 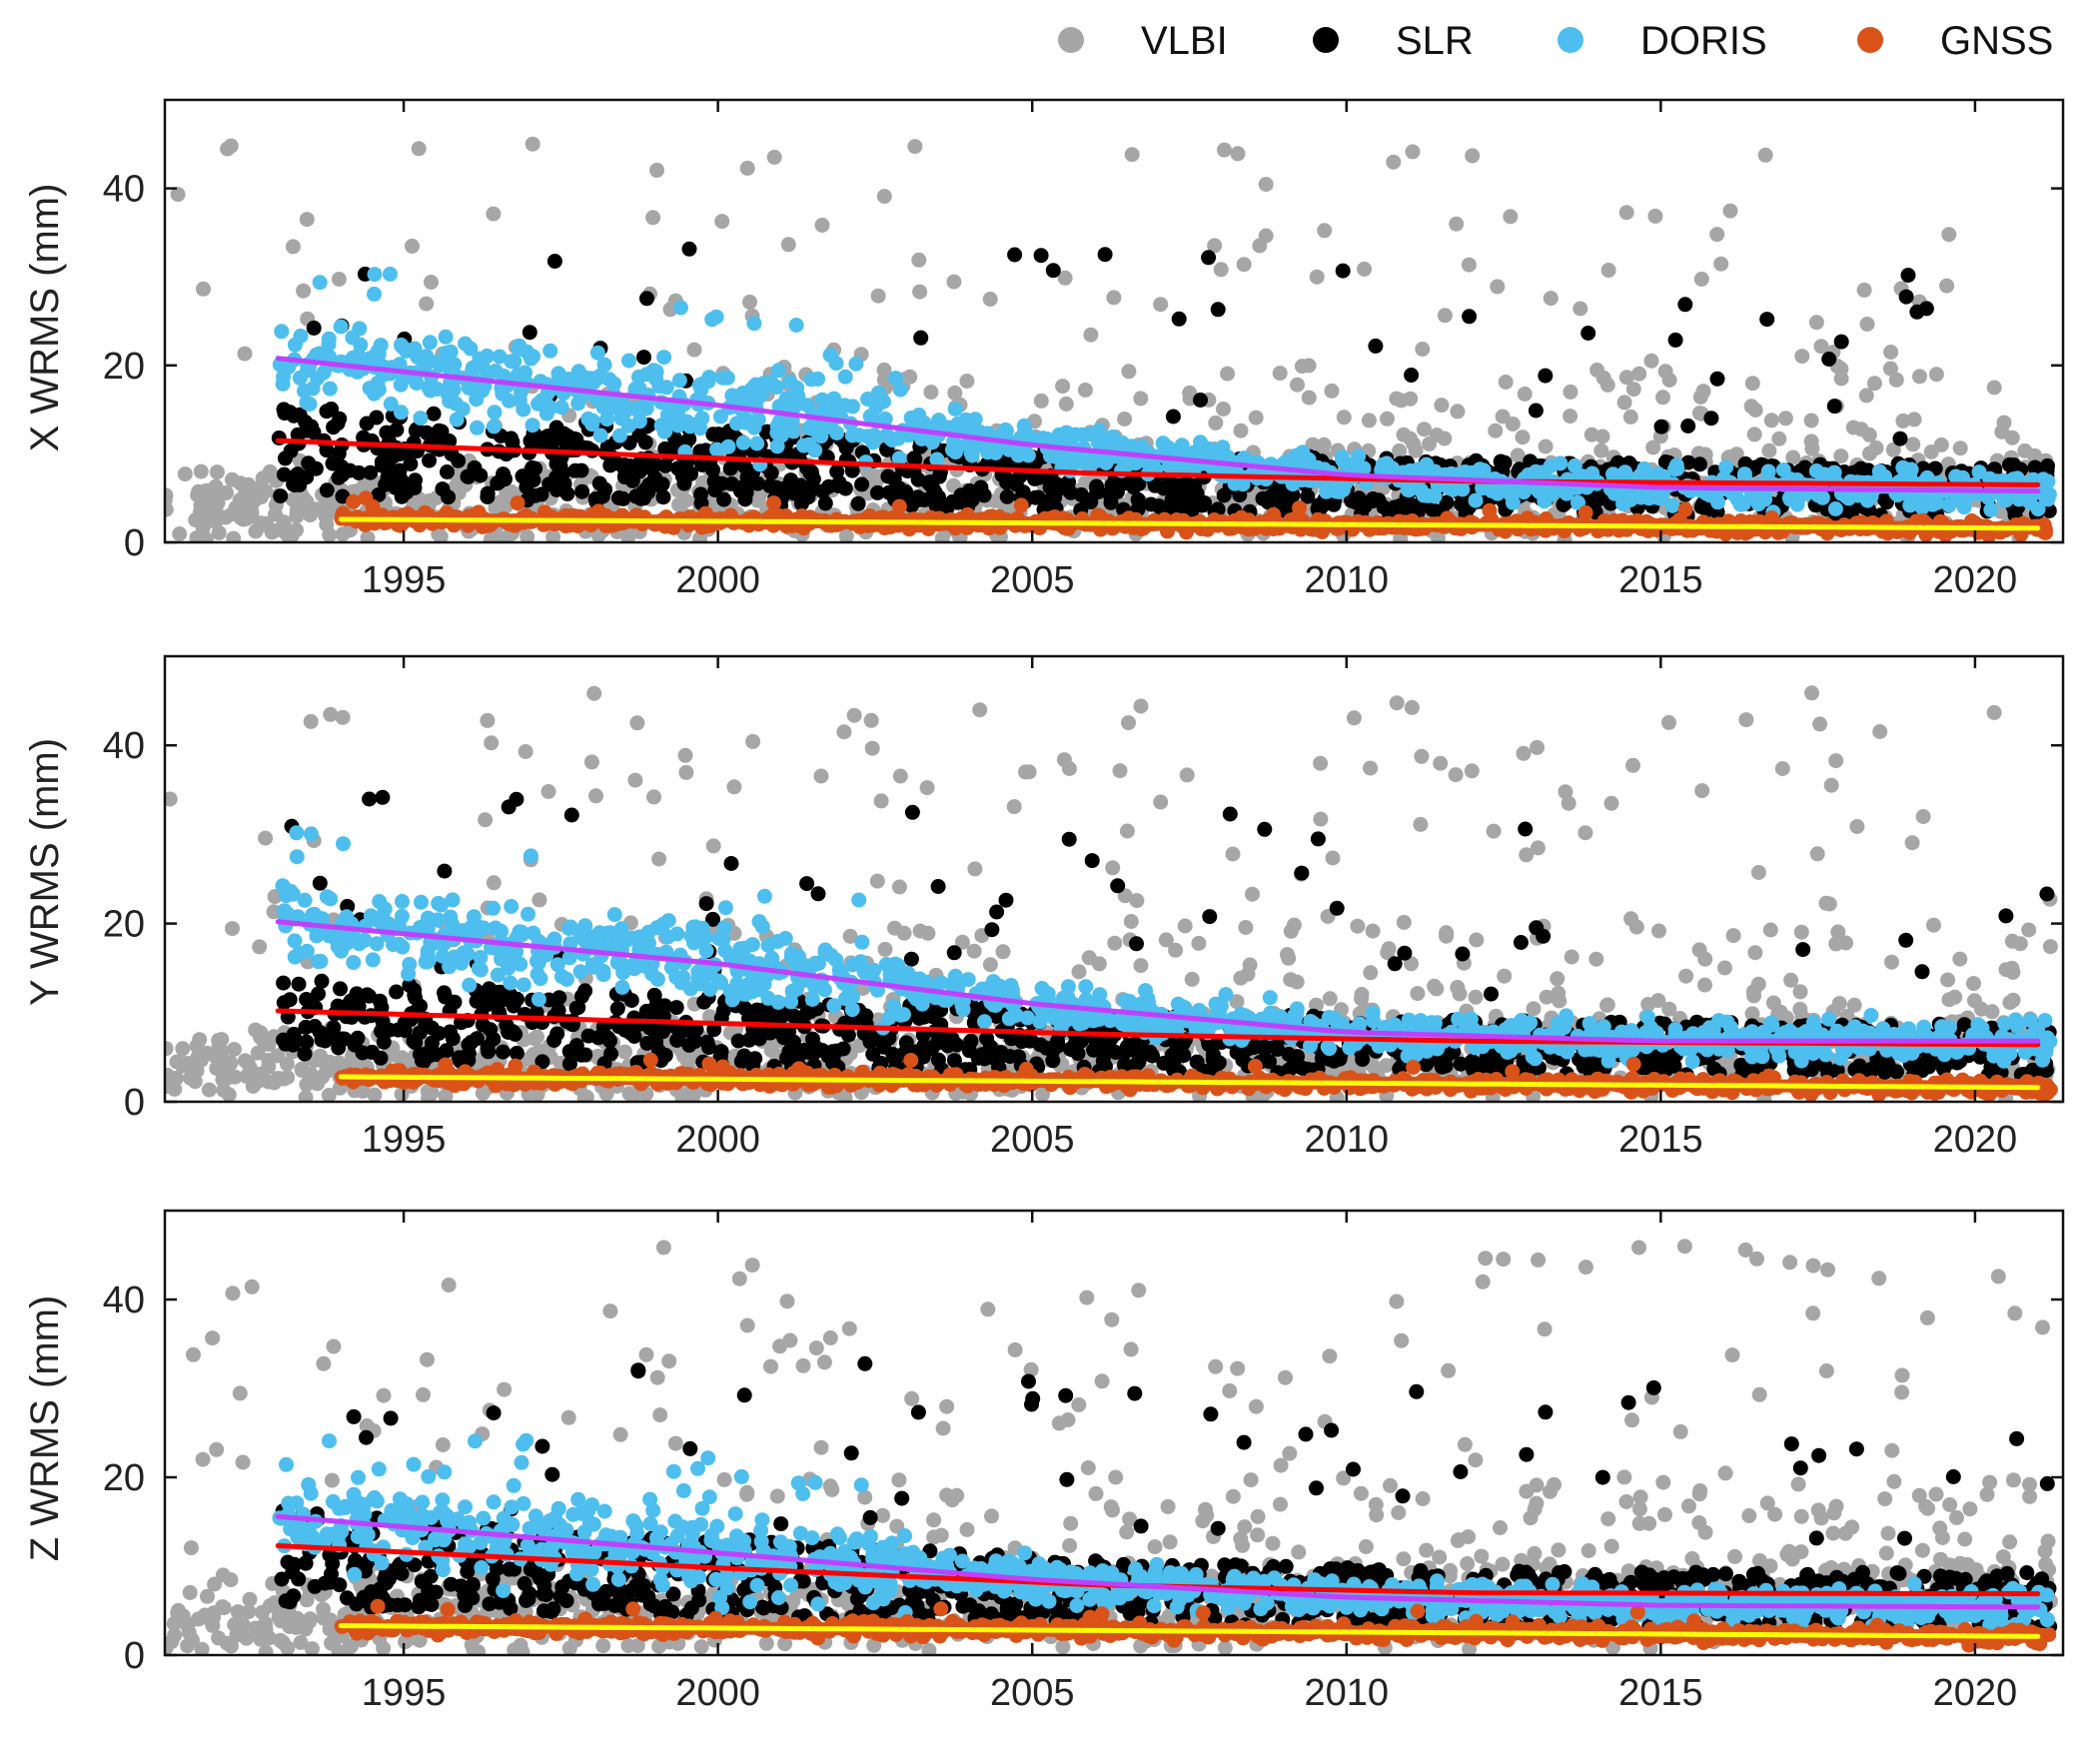 What do you see at coordinates (1556, 41) in the screenshot?
I see `legend: VLBI SLR DORIS GNSS` at bounding box center [1556, 41].